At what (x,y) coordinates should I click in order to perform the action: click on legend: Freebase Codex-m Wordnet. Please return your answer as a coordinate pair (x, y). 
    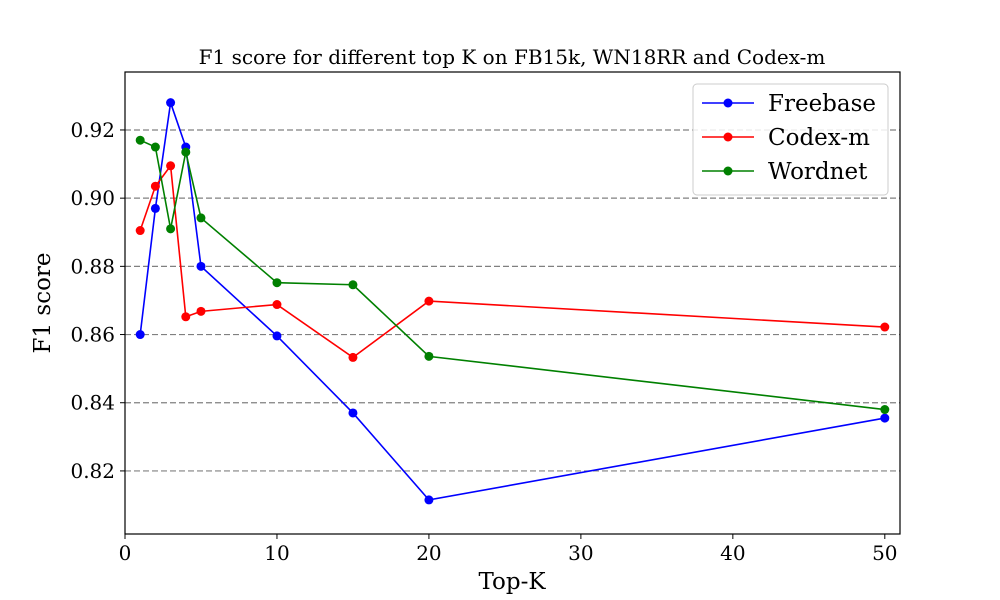
    Looking at the image, I should click on (790, 139).